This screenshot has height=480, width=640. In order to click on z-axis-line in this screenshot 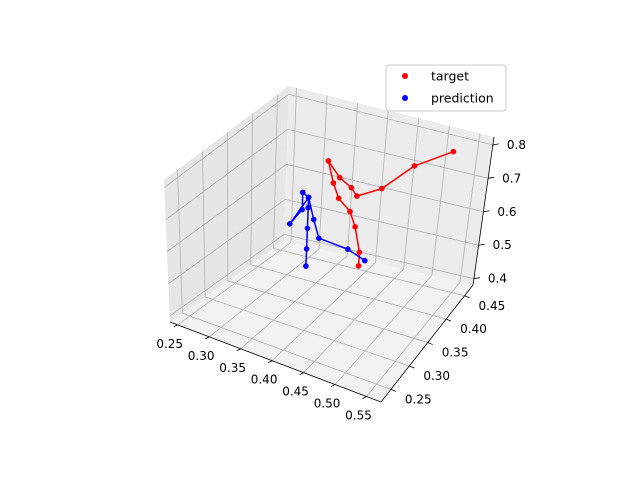, I will do `click(483, 211)`.